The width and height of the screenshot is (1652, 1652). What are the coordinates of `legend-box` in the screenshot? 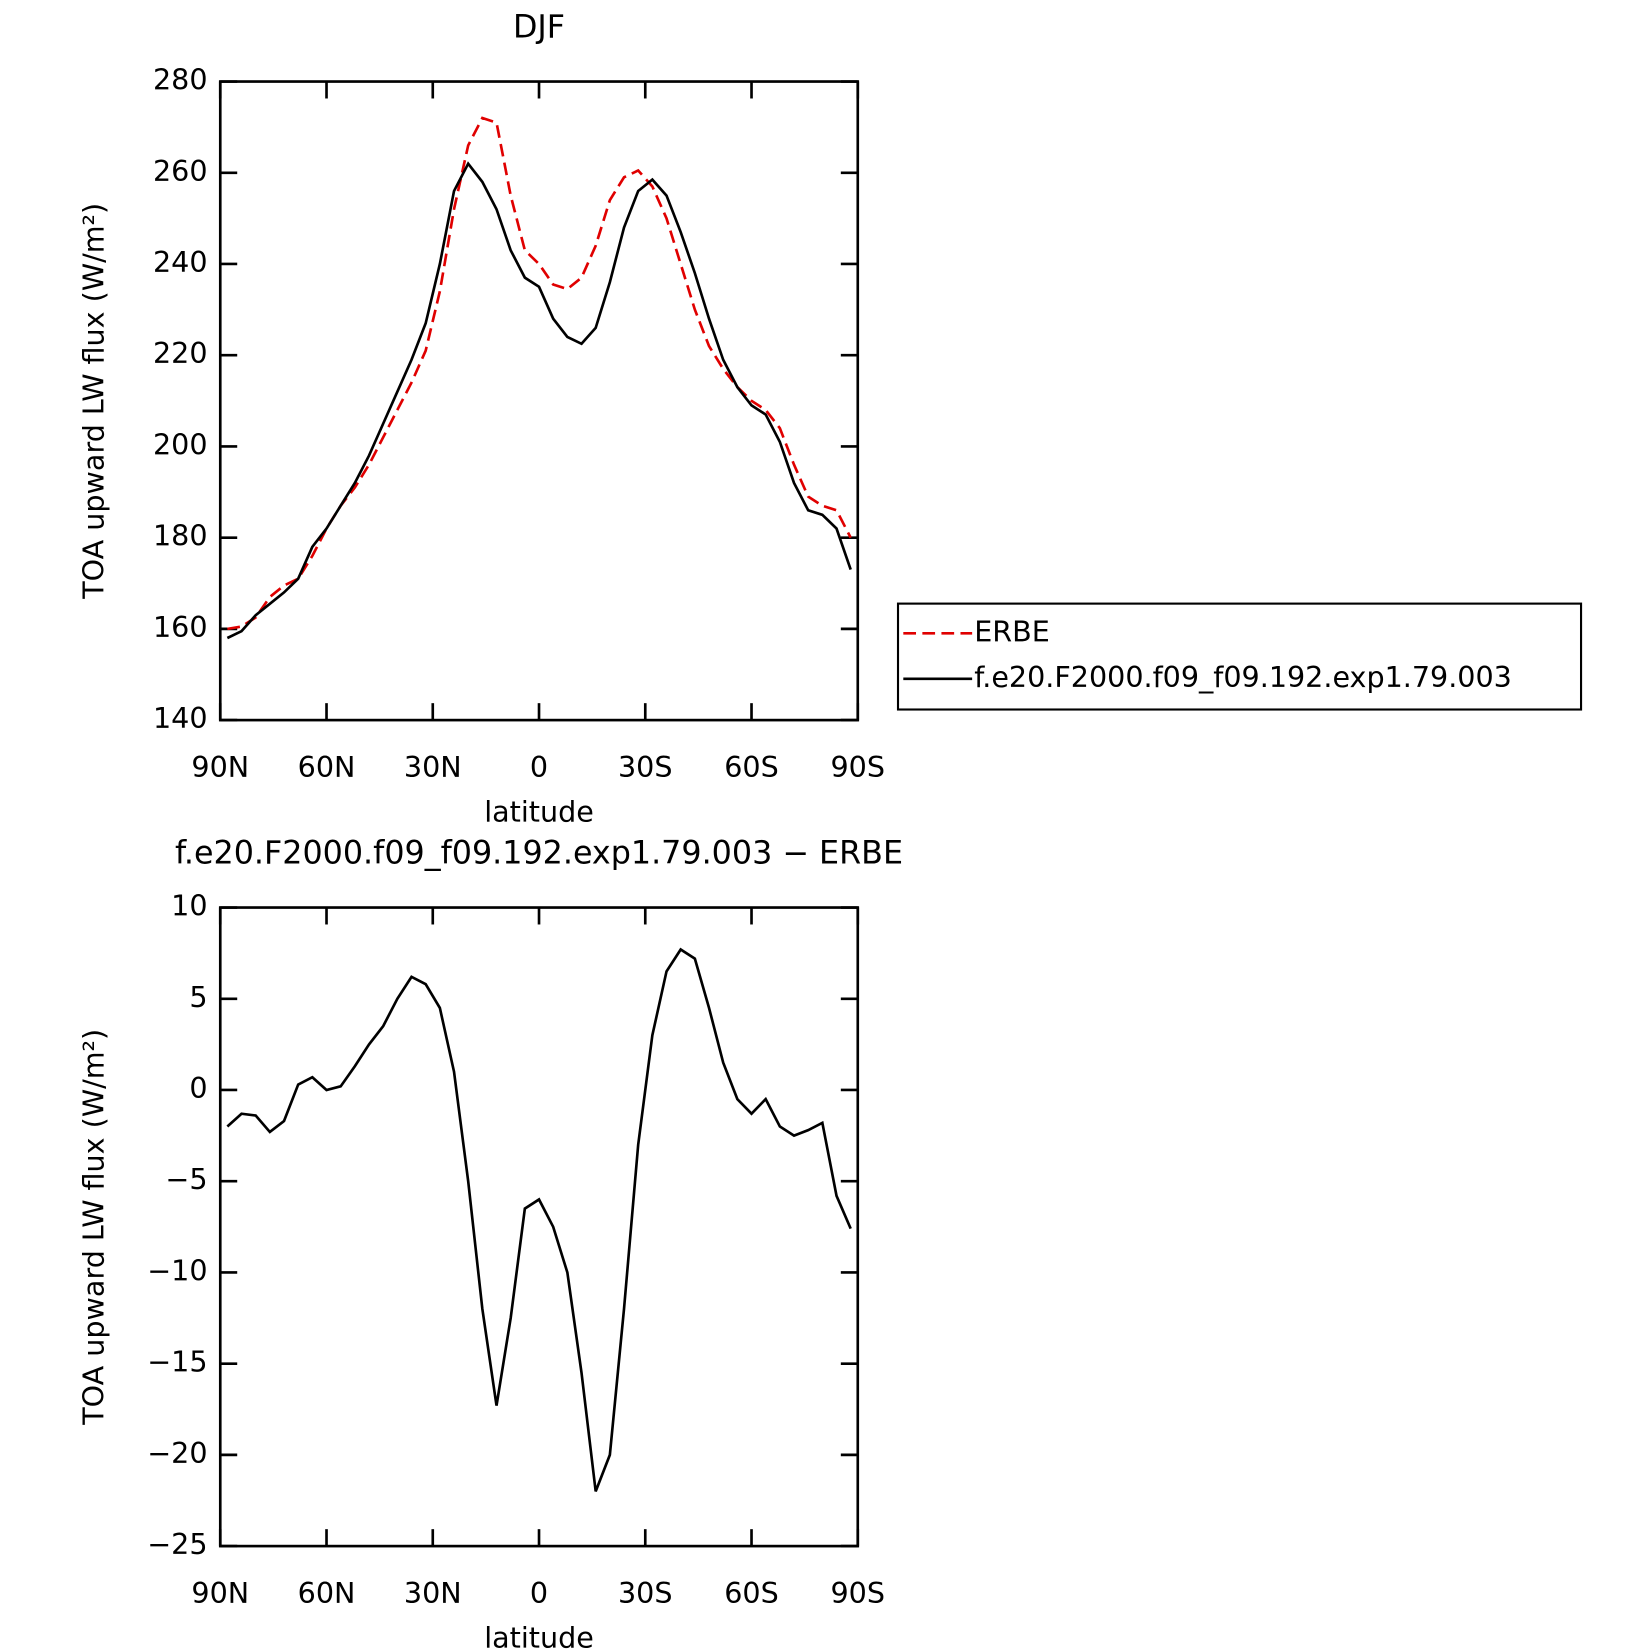 It's located at (1239, 656).